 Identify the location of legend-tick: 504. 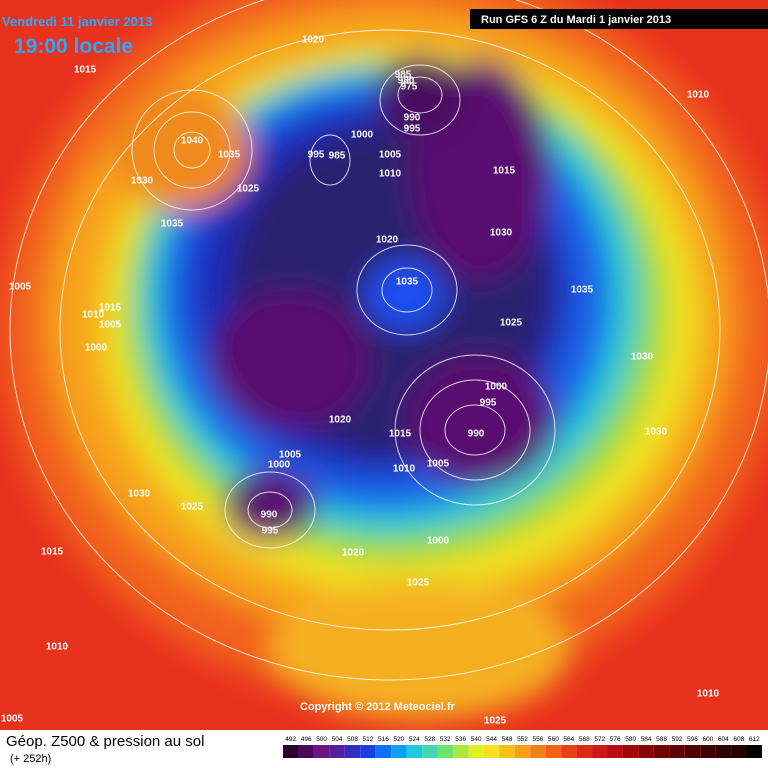
(337, 739).